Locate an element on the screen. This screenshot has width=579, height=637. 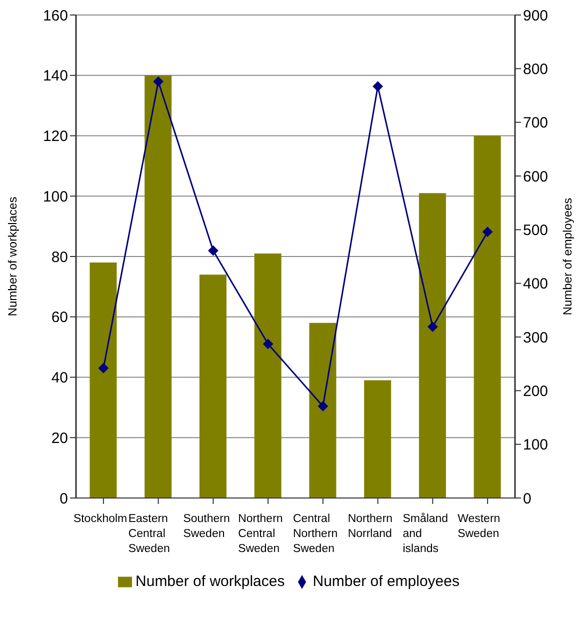
y-tick-label: 60 is located at coordinates (59, 317).